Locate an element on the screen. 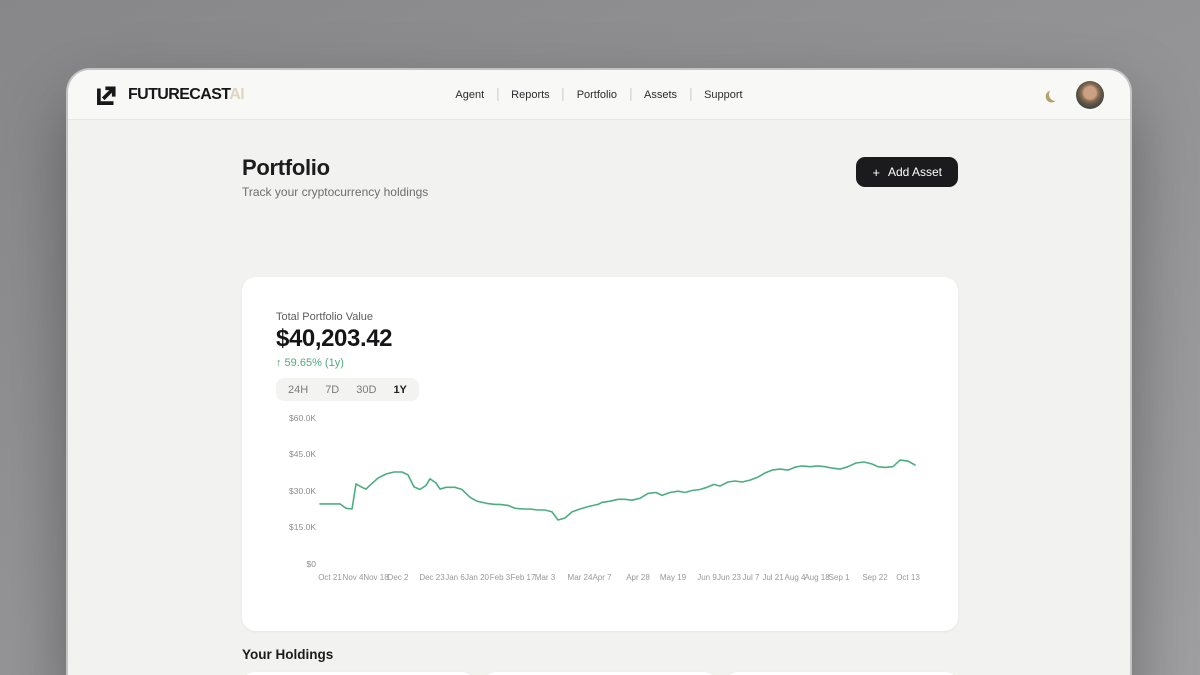  x-tick-label: Sep 1 is located at coordinates (839, 577).